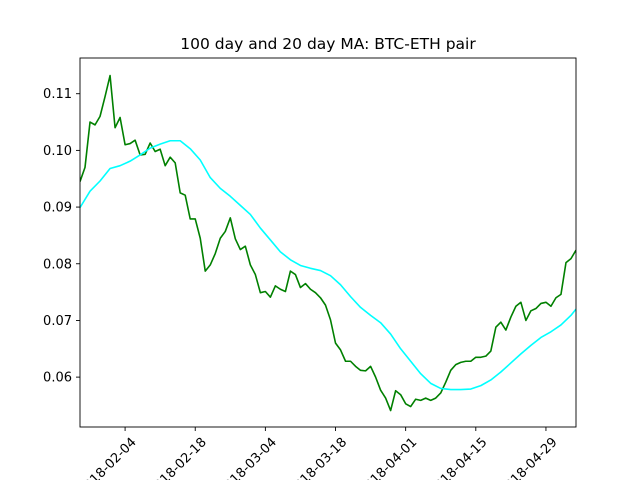 The width and height of the screenshot is (640, 480). What do you see at coordinates (328, 44) in the screenshot?
I see `chart-title: 100 day and 20 day MA: BTC-ETH pair` at bounding box center [328, 44].